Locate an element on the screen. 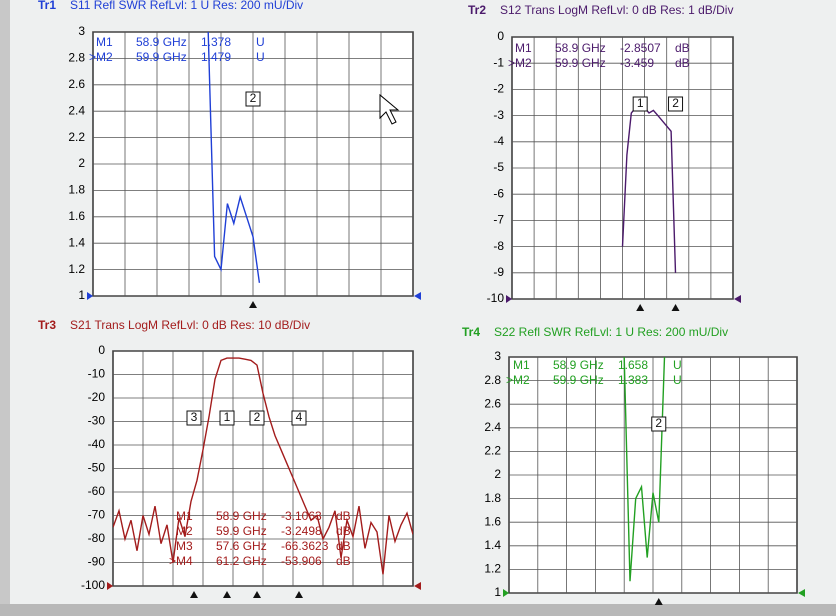  screen-bezel is located at coordinates (5, 308).